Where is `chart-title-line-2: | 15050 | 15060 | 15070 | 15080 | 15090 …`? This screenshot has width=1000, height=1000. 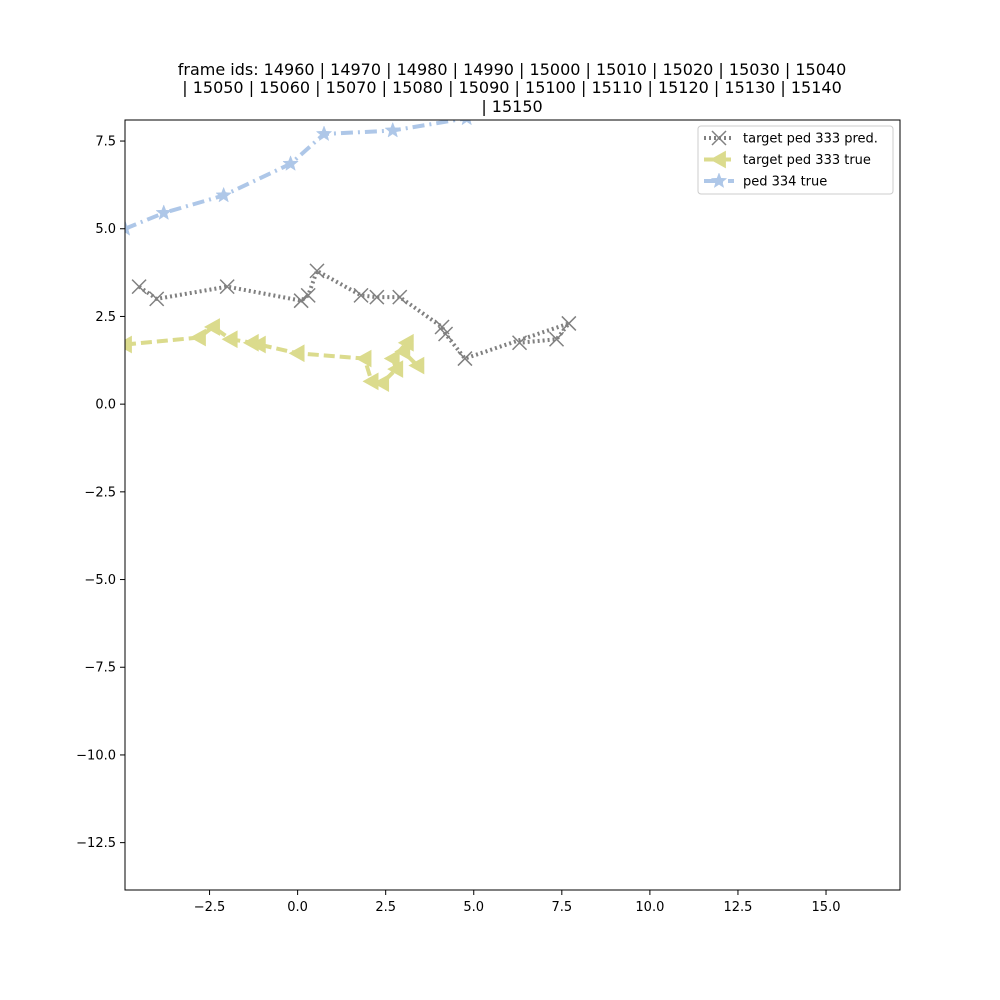 chart-title-line-2: | 15050 | 15060 | 15070 | 15080 | 15090 … is located at coordinates (512, 87).